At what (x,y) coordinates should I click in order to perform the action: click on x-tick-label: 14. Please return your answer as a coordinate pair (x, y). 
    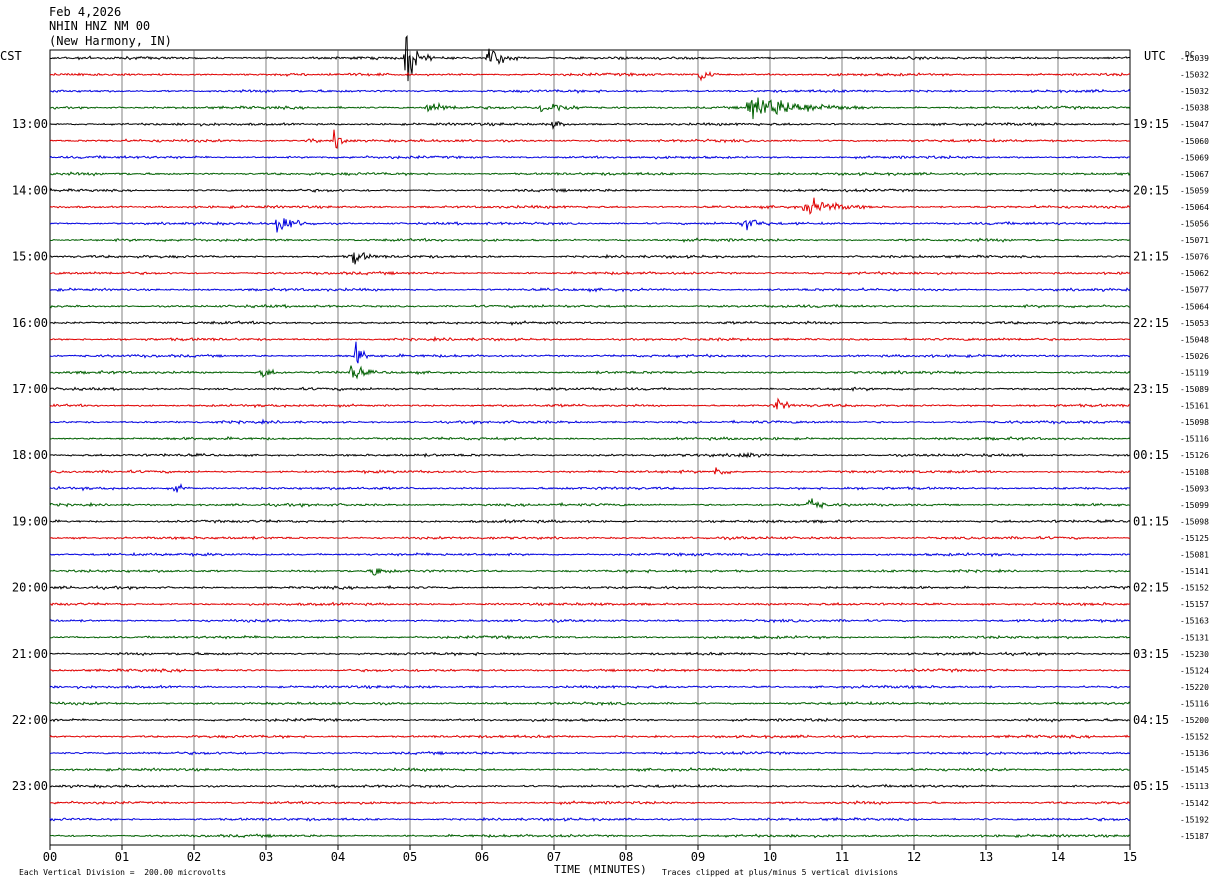
    Looking at the image, I should click on (1058, 857).